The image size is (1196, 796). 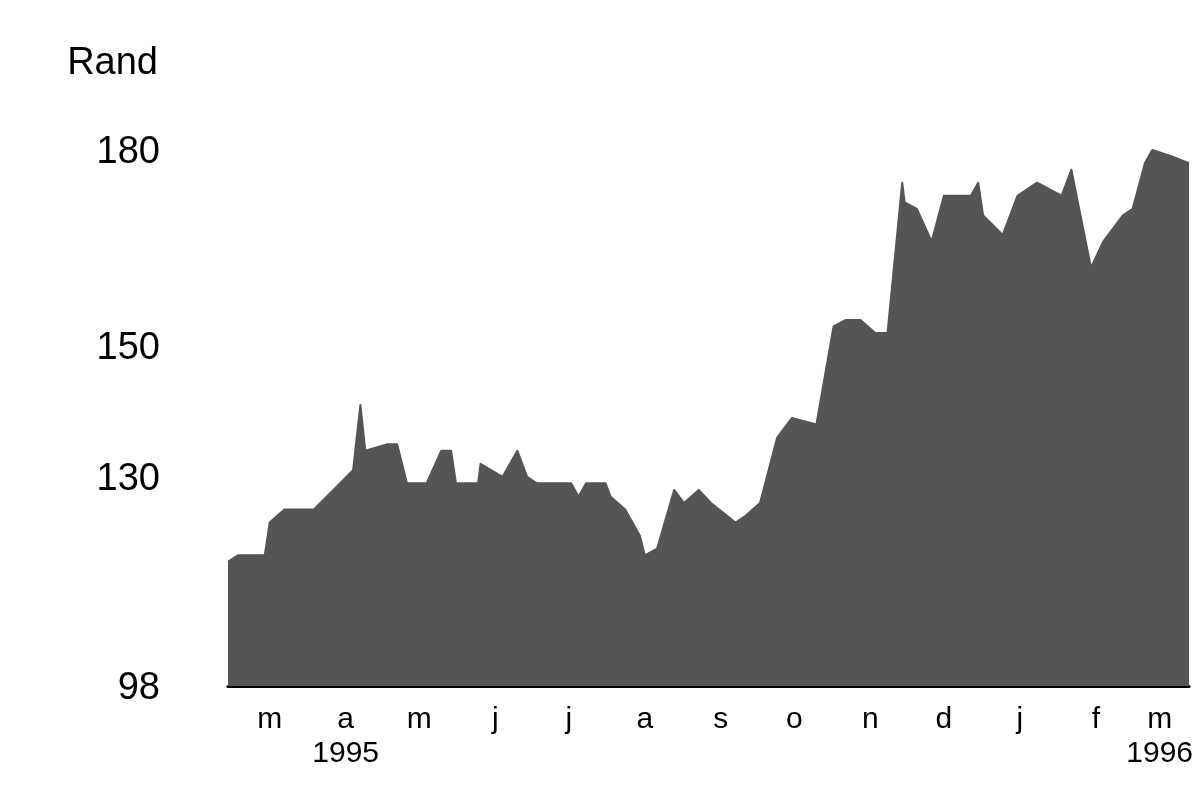 I want to click on x-tick-label: d, so click(x=944, y=717).